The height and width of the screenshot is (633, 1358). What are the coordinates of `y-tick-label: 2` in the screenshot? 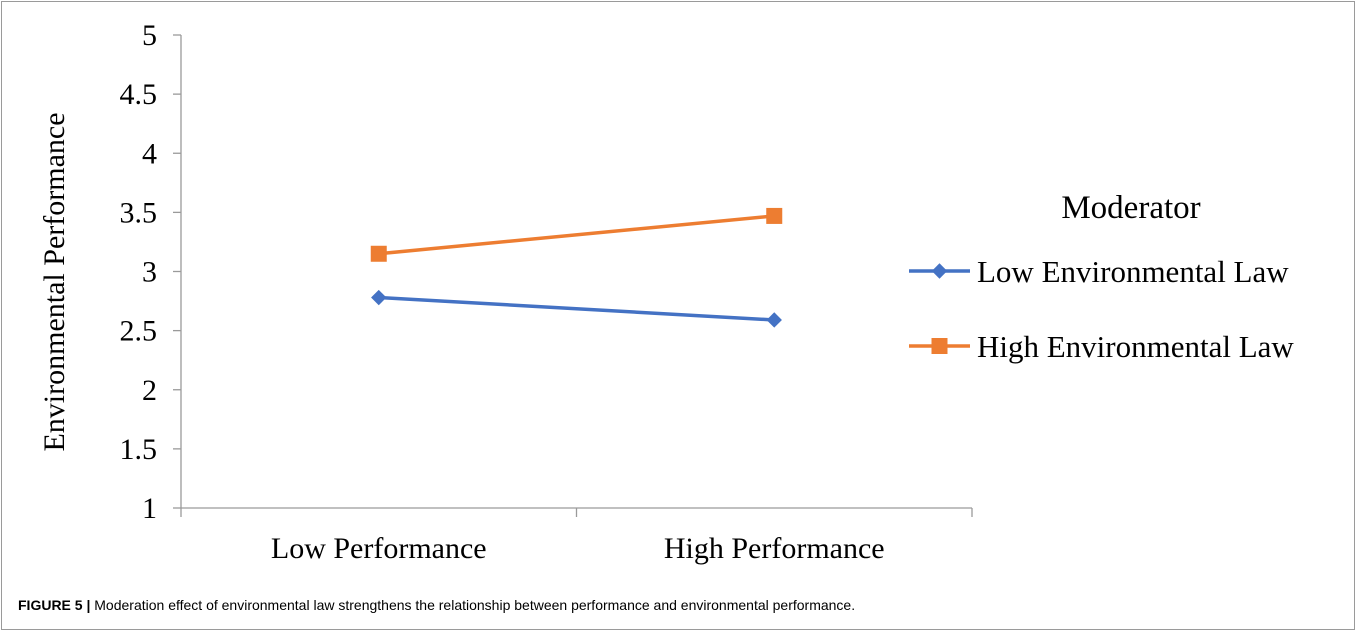 It's located at (149, 390).